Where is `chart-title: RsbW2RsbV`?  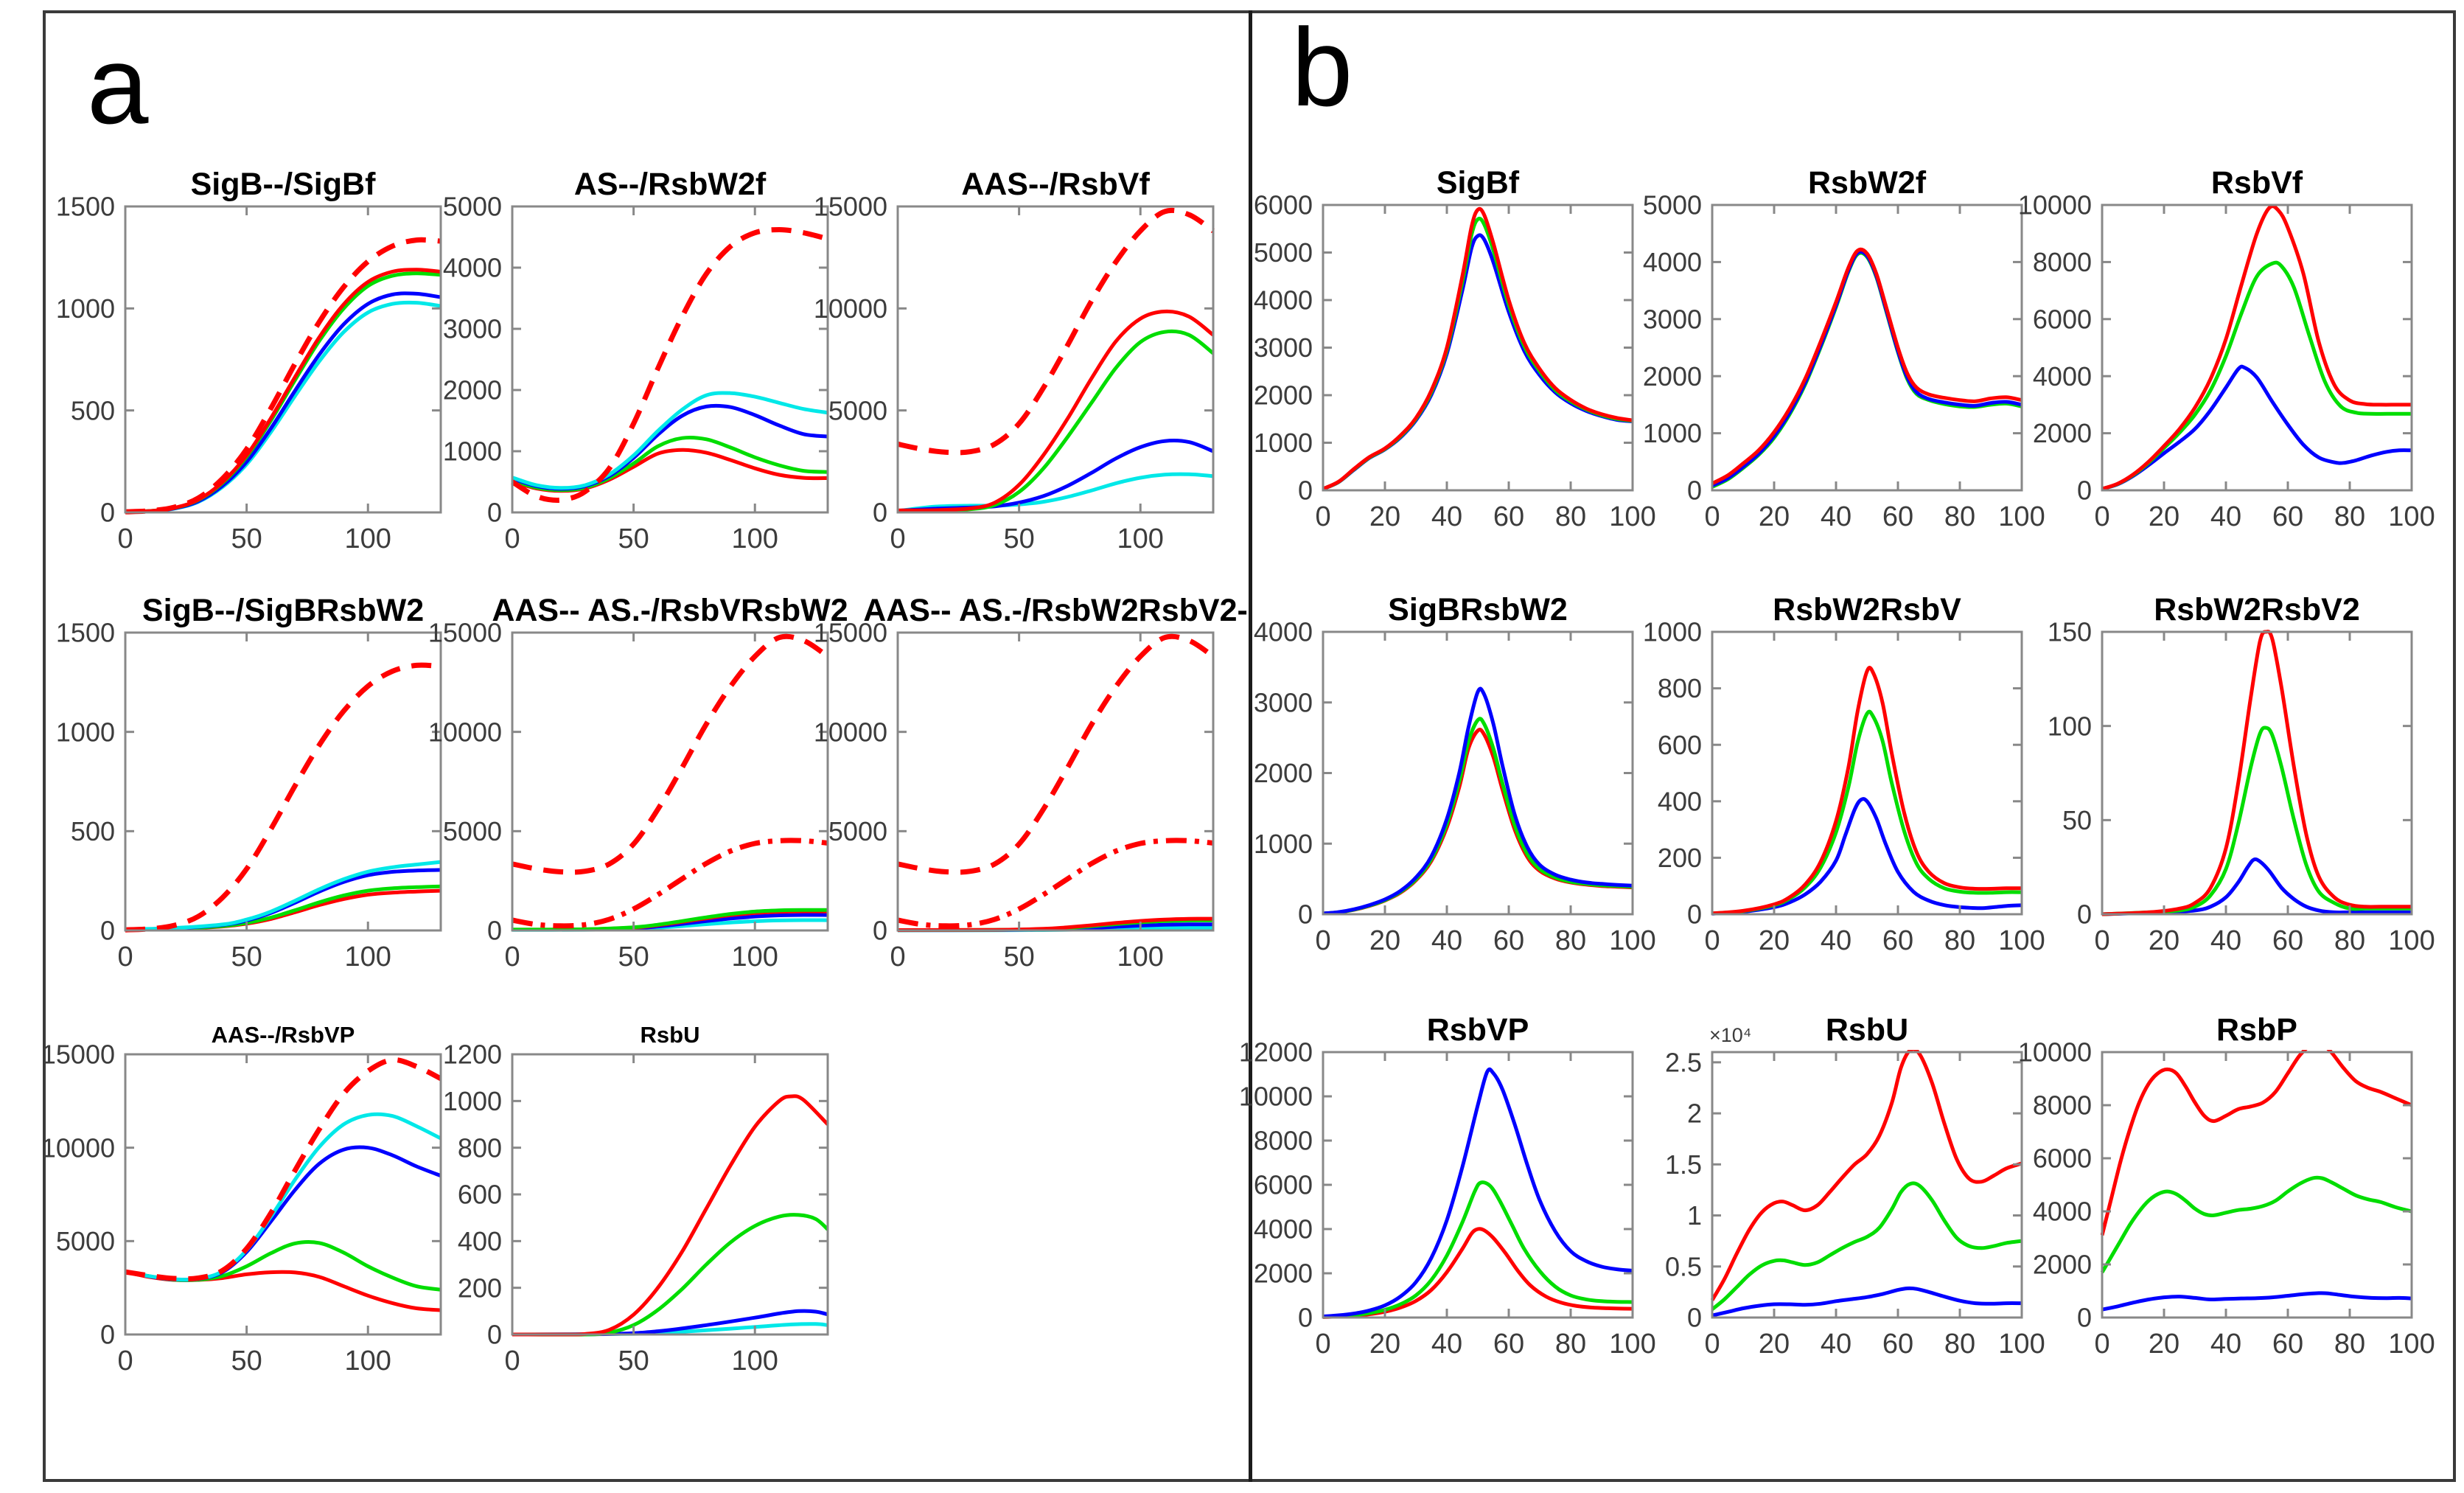 chart-title: RsbW2RsbV is located at coordinates (1867, 609).